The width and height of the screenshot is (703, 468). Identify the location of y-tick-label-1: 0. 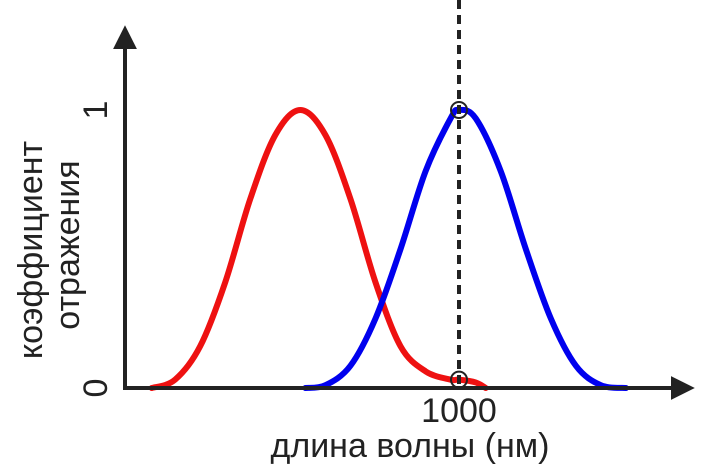
(96, 388).